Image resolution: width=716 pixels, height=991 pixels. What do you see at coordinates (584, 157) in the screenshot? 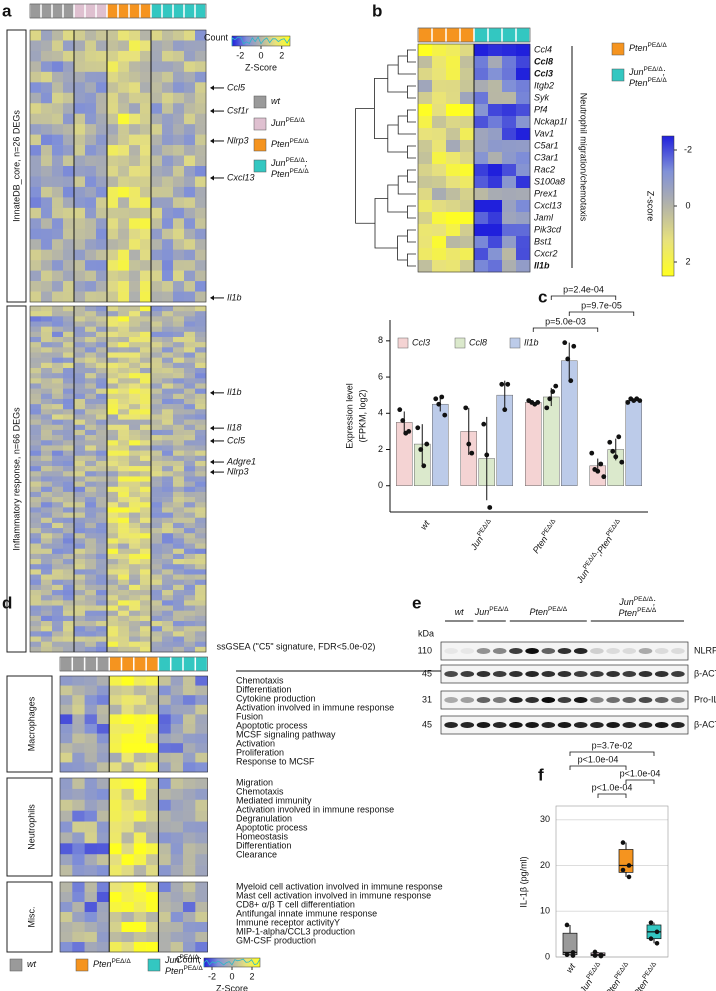
I see `process-label: Neutrophil migration/chemotaxis` at bounding box center [584, 157].